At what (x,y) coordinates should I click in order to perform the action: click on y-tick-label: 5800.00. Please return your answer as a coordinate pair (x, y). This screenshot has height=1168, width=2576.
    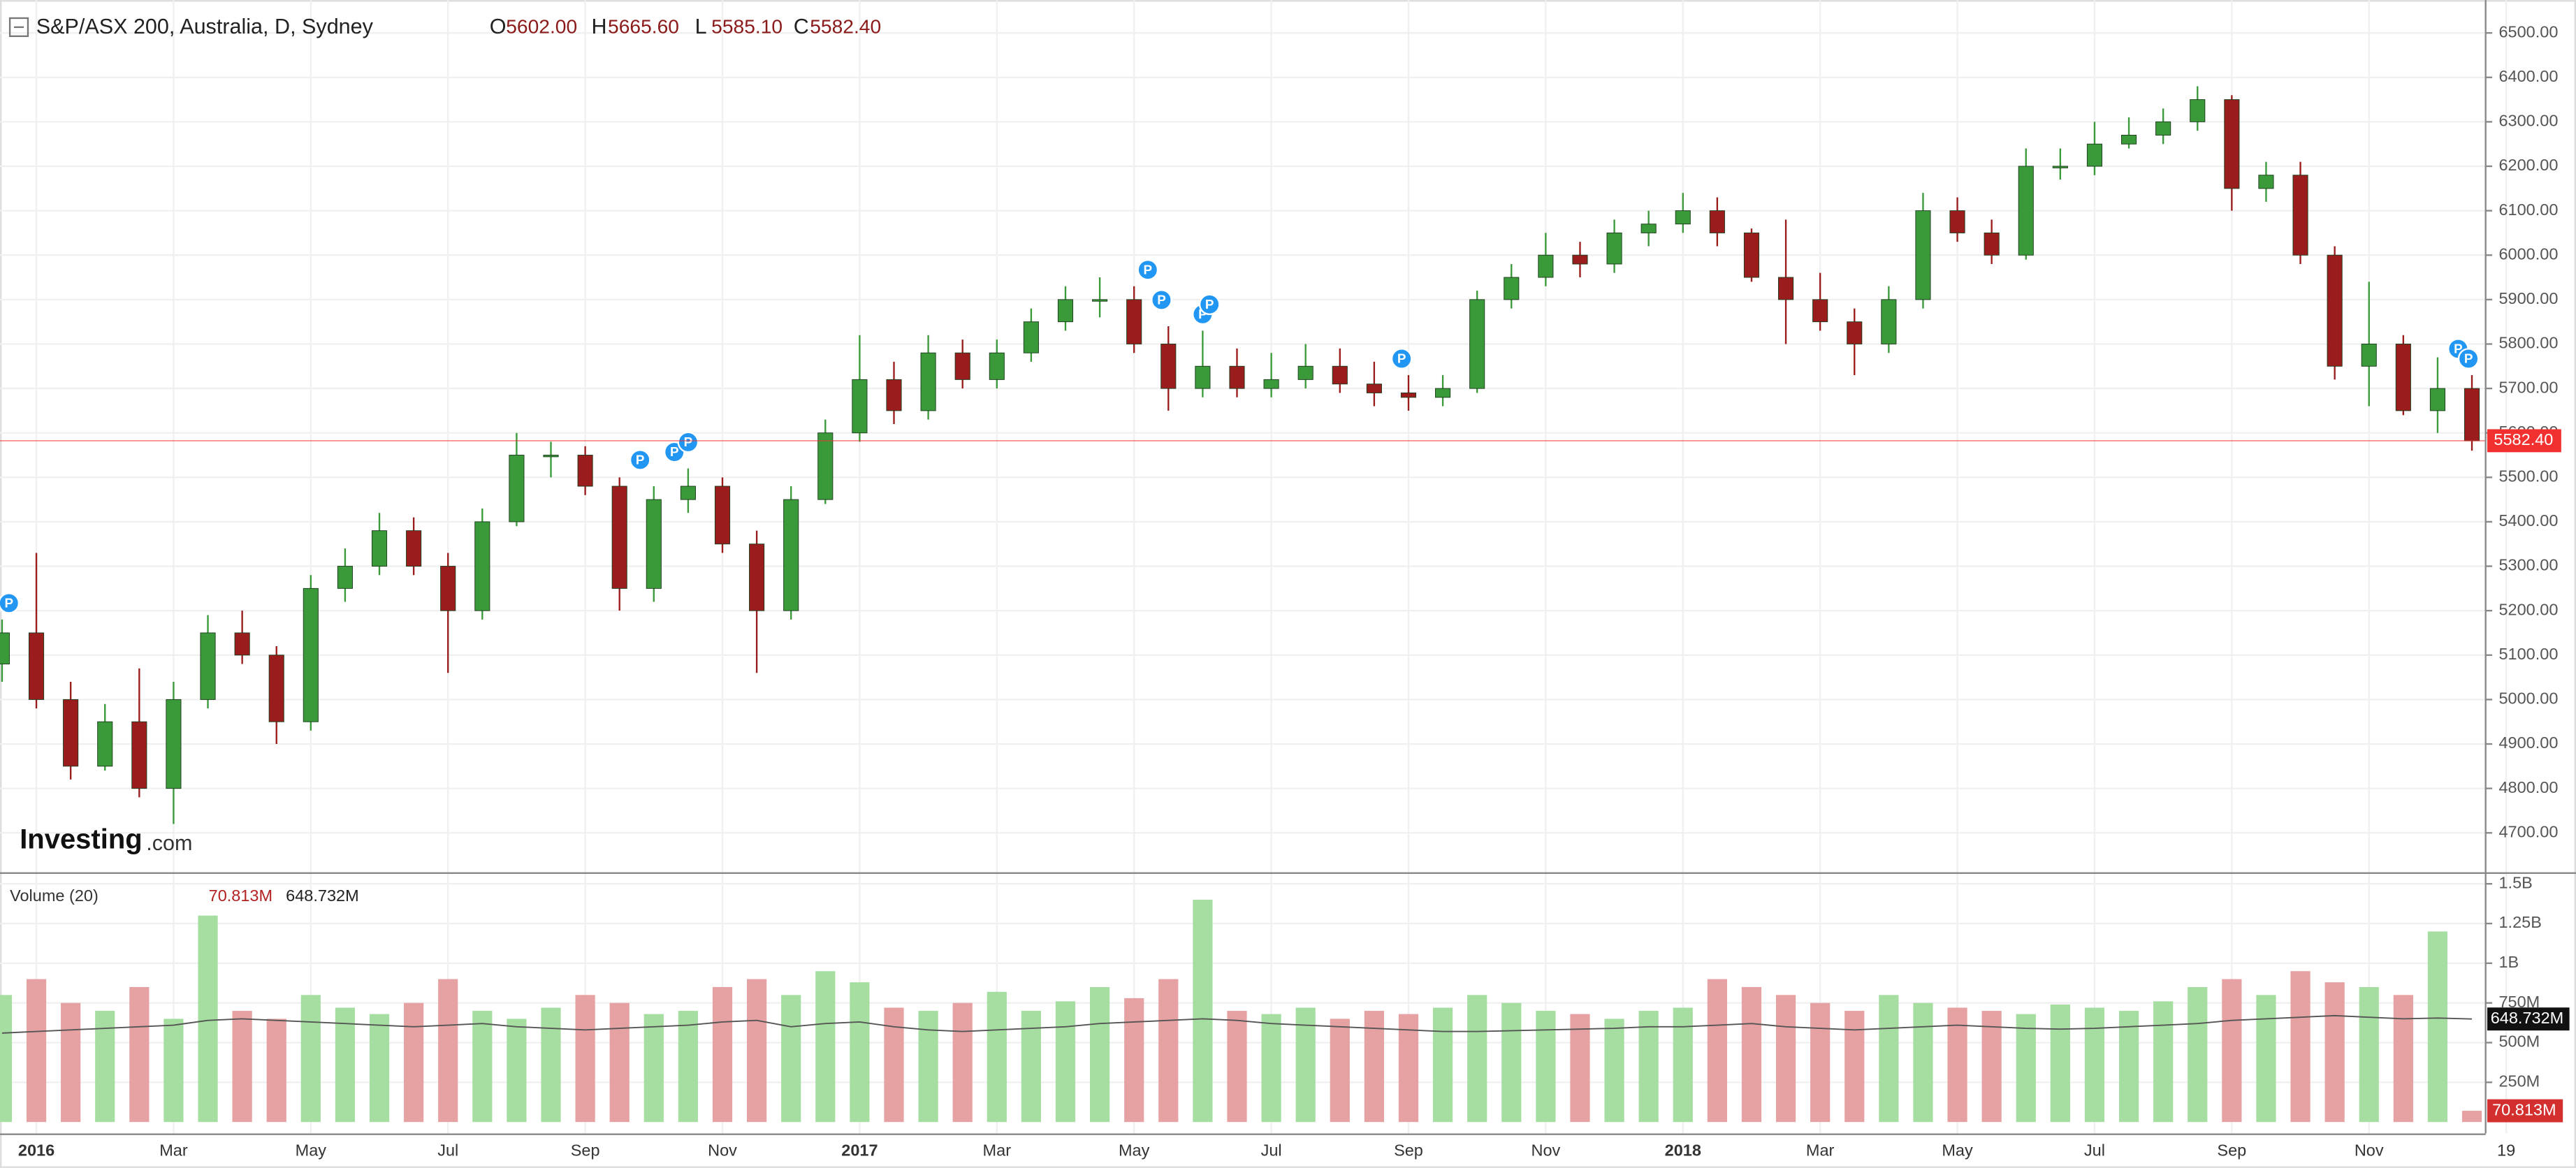
    Looking at the image, I should click on (2528, 343).